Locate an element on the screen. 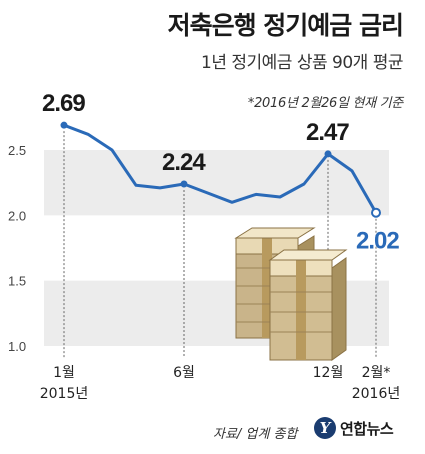 The image size is (425, 454). data-label: 2.02 is located at coordinates (377, 241).